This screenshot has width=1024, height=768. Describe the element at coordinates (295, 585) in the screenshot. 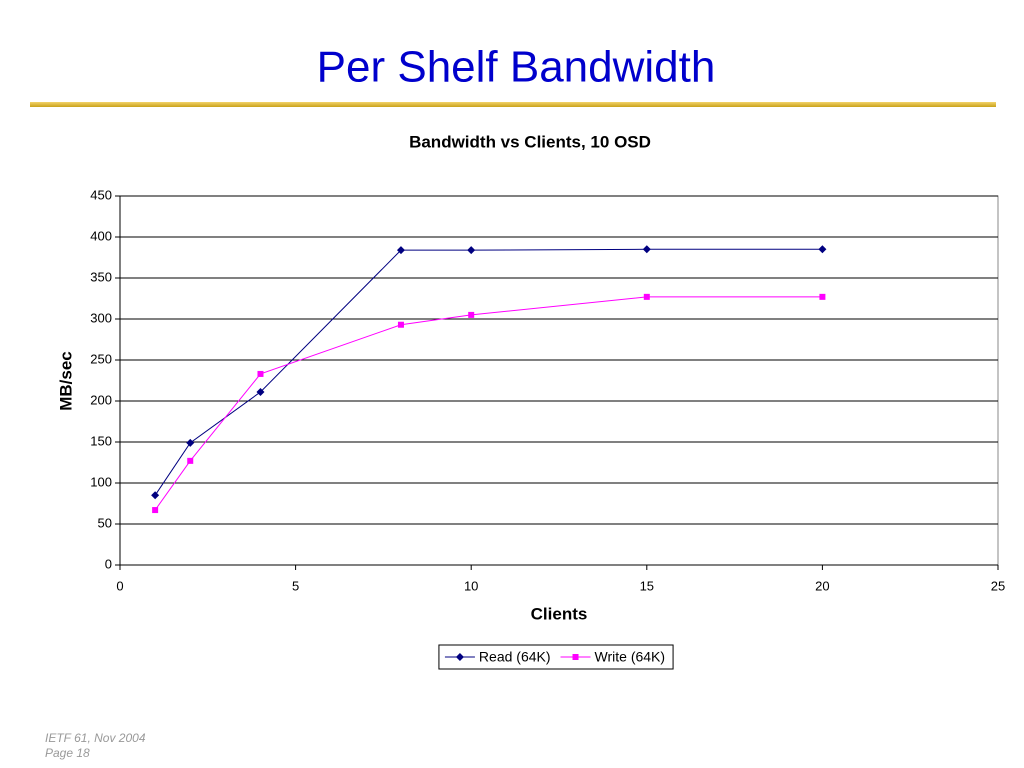

I see `x-tick-label: 5` at that location.